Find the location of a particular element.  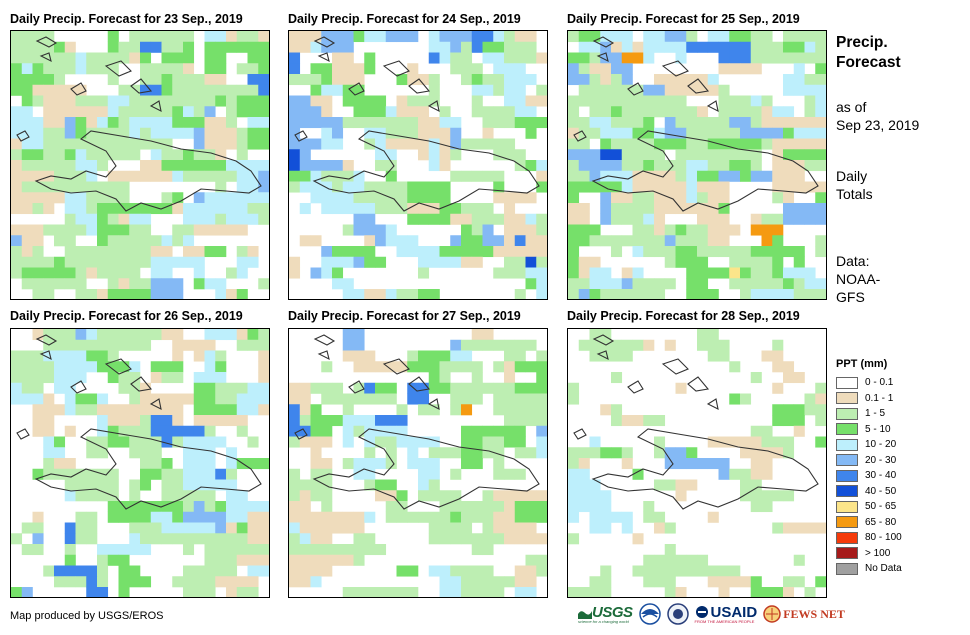

legend-item: 50 - 65 is located at coordinates (869, 507).